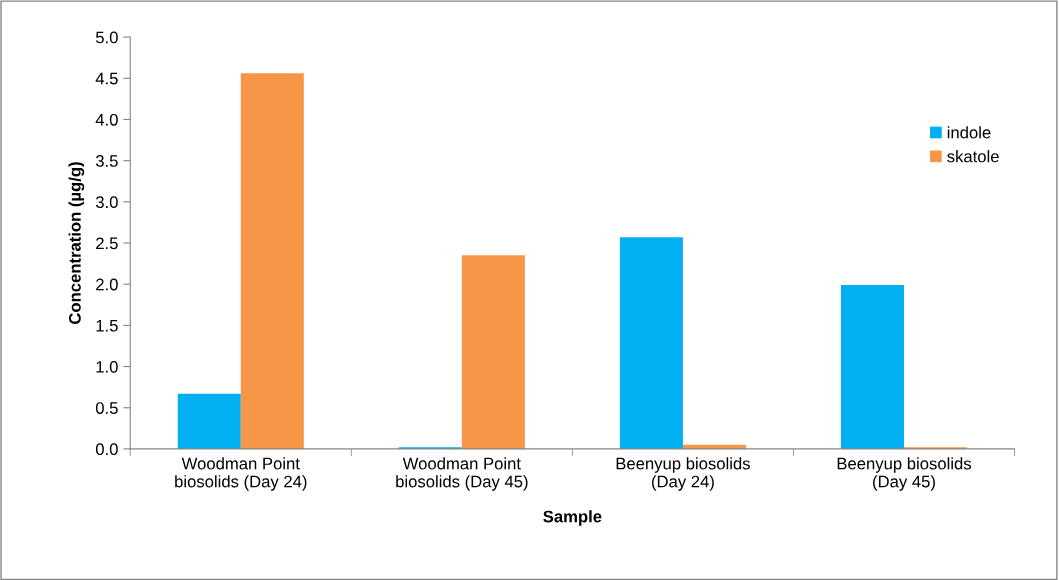 The width and height of the screenshot is (1059, 580). What do you see at coordinates (106, 119) in the screenshot?
I see `y-tick-label: 4.0` at bounding box center [106, 119].